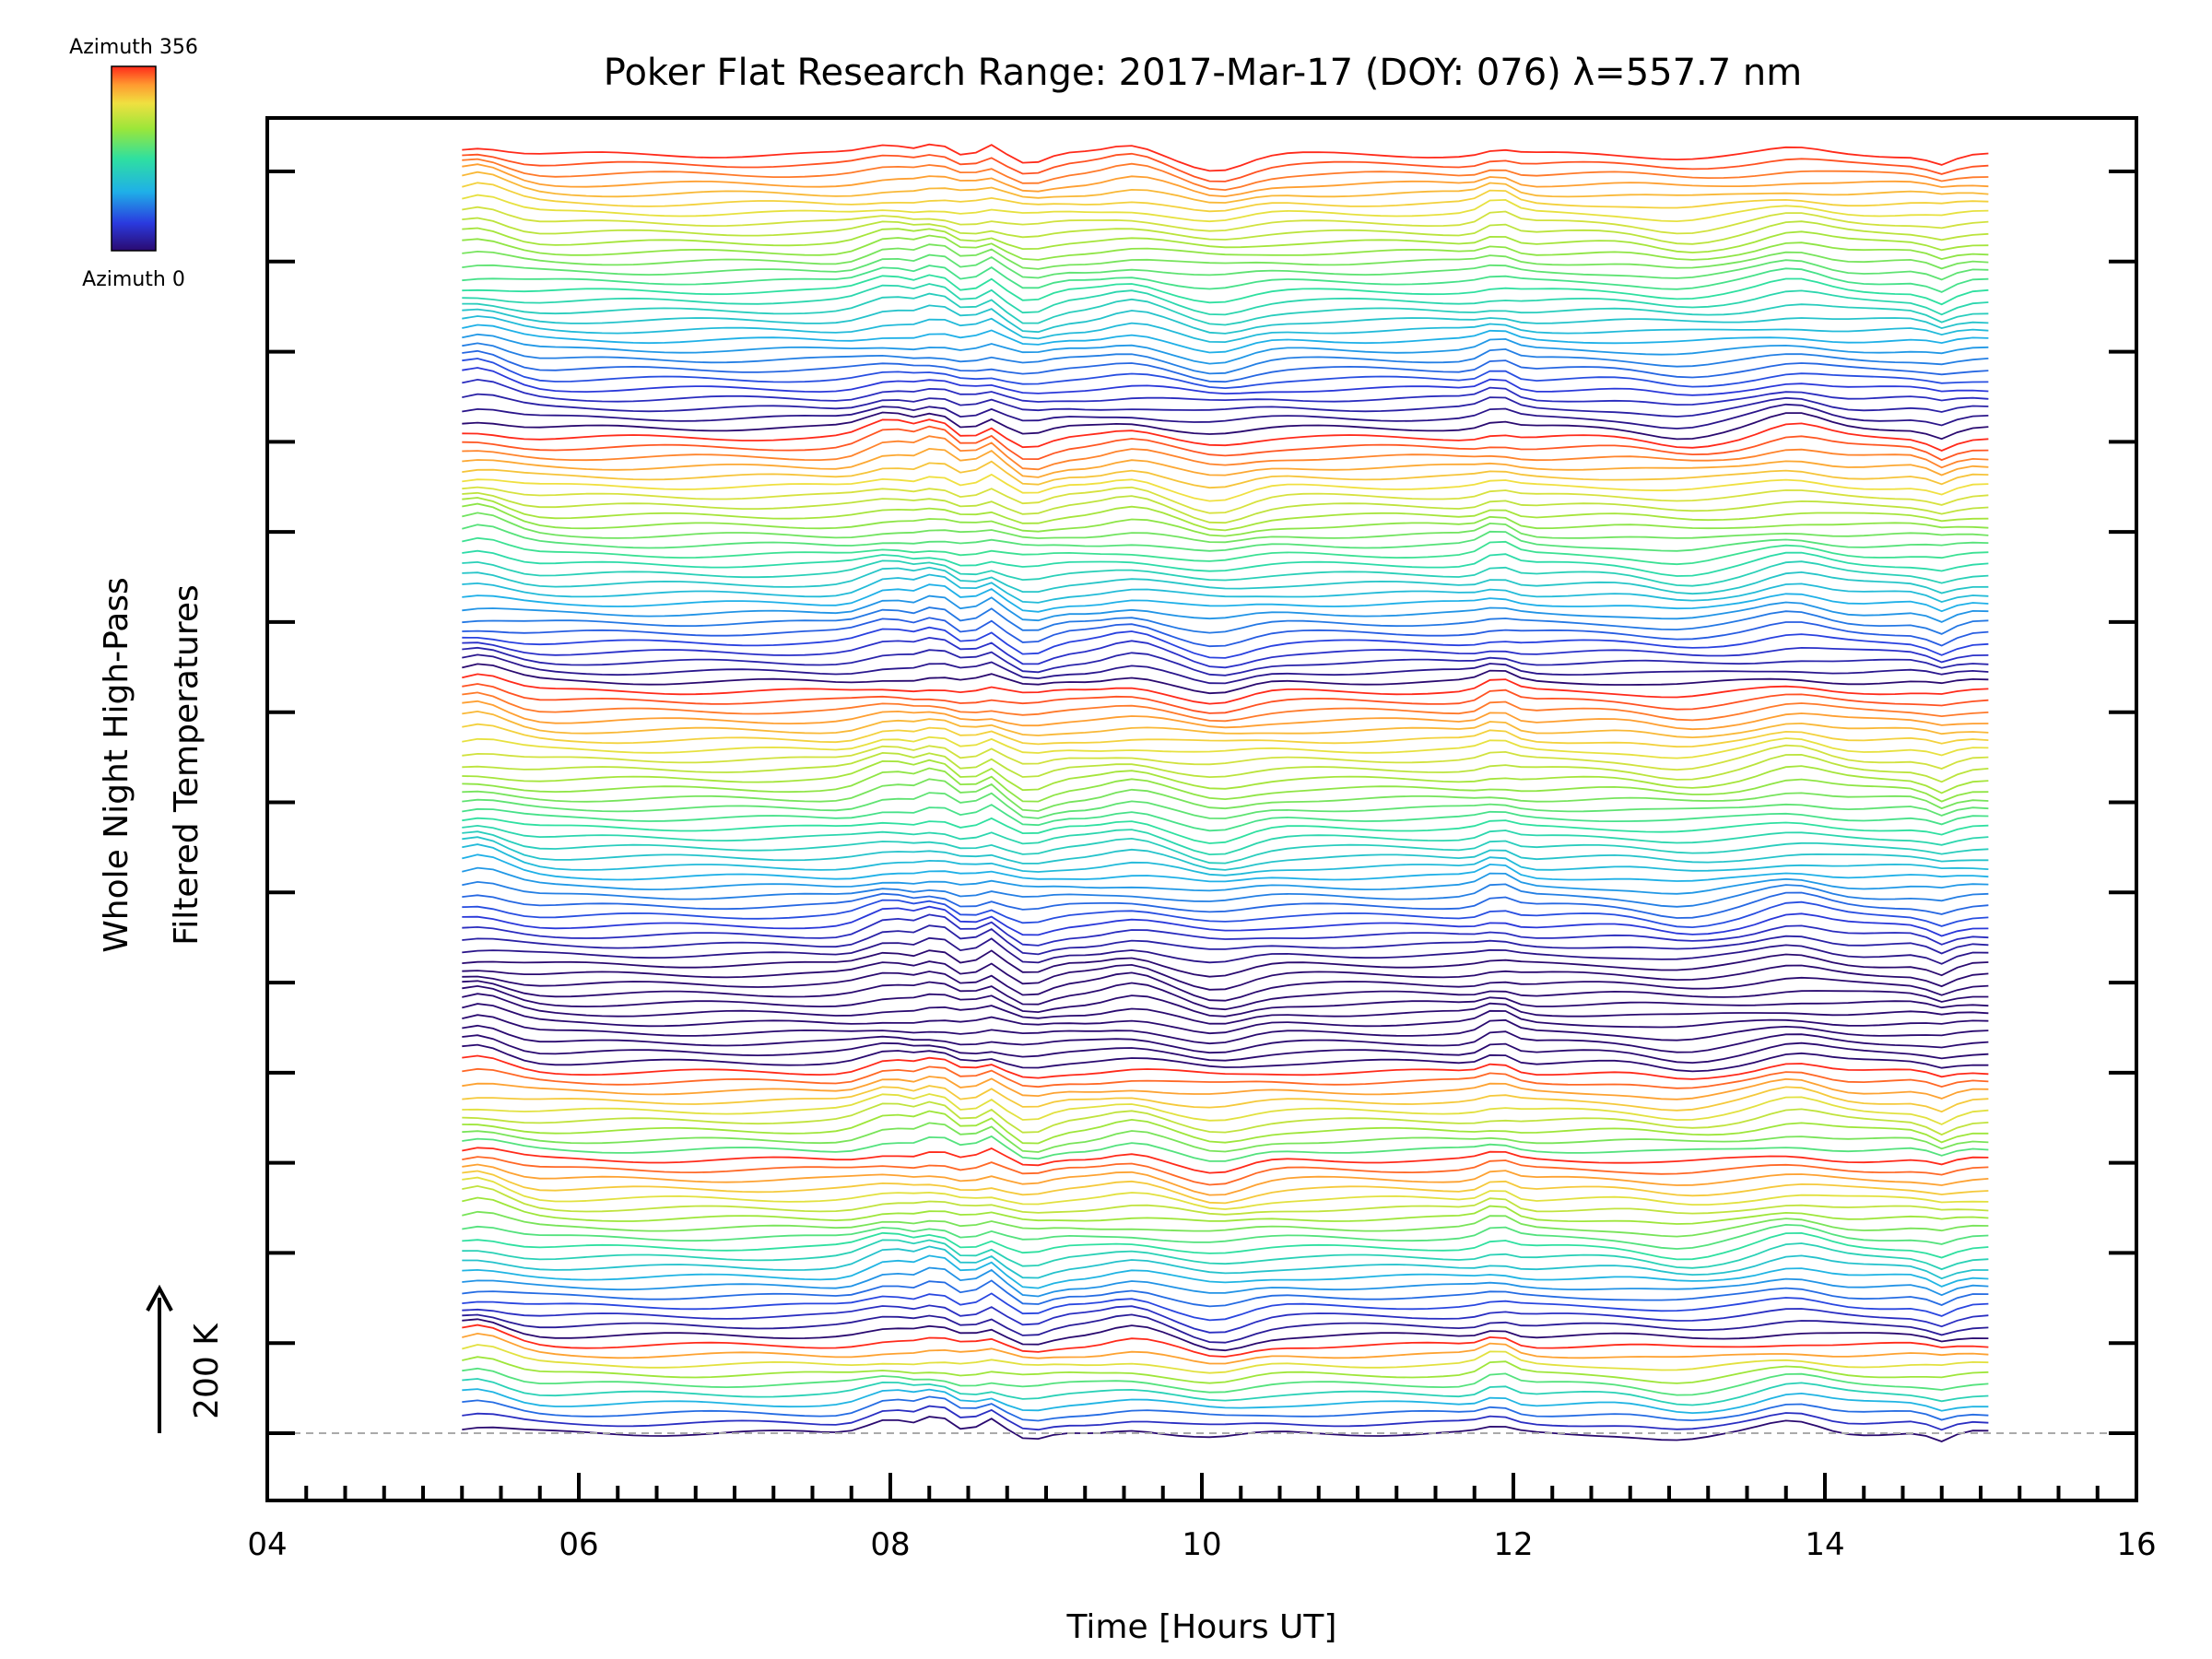  Describe the element at coordinates (133, 47) in the screenshot. I see `colorbar-top-label: Azimuth 356` at that location.